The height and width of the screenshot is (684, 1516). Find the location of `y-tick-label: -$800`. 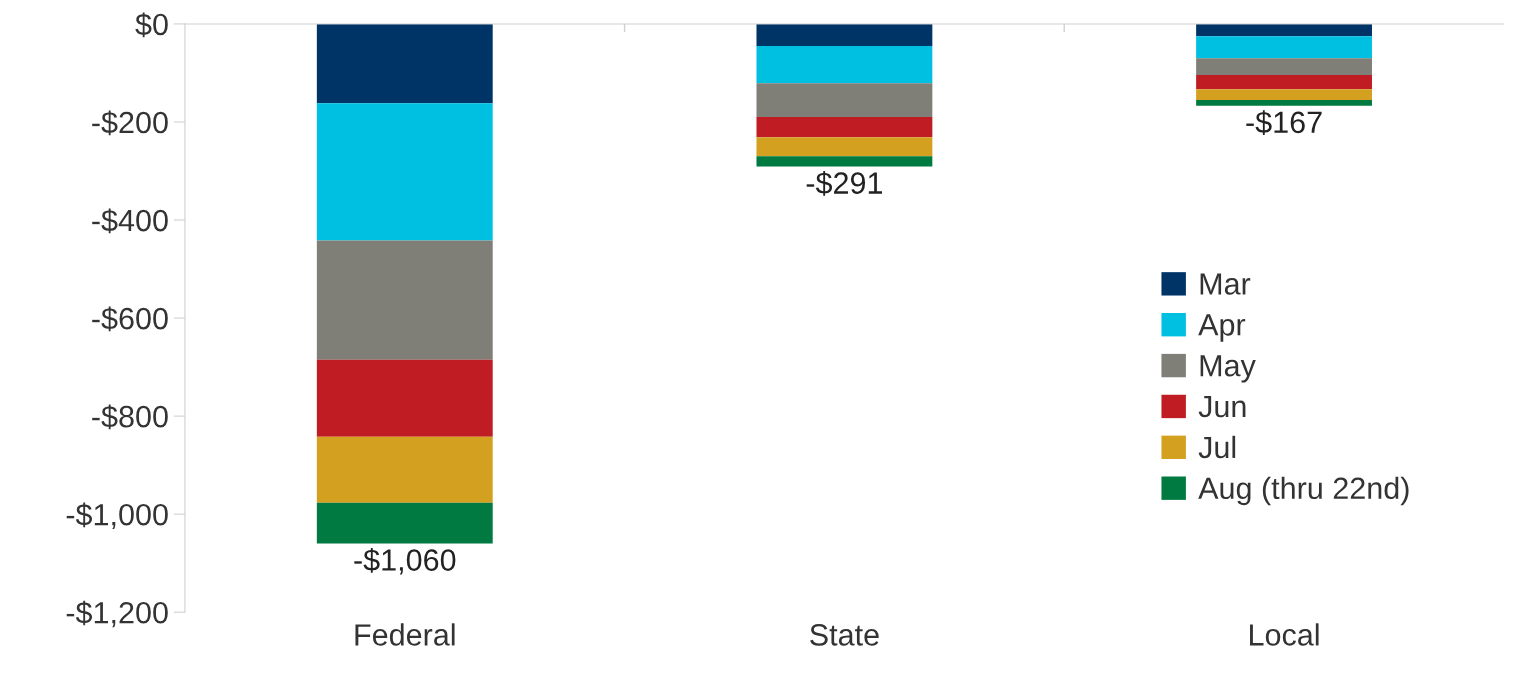

y-tick-label: -$800 is located at coordinates (130, 417).